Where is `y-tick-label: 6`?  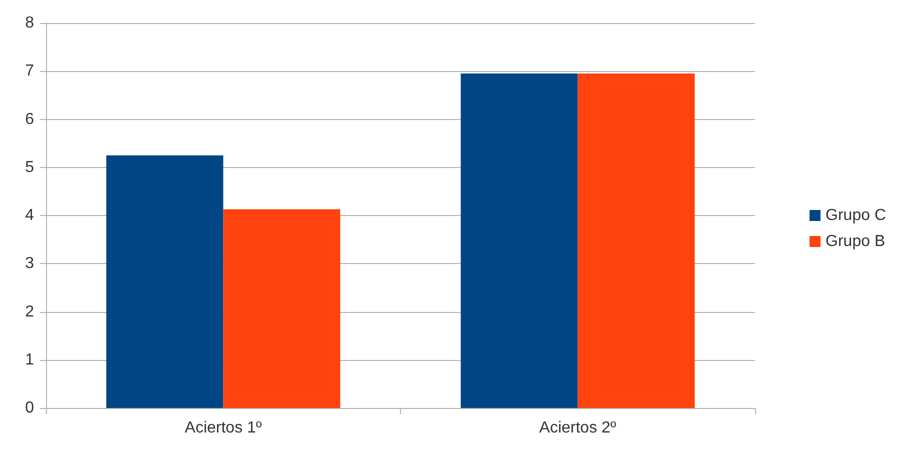
y-tick-label: 6 is located at coordinates (29, 119).